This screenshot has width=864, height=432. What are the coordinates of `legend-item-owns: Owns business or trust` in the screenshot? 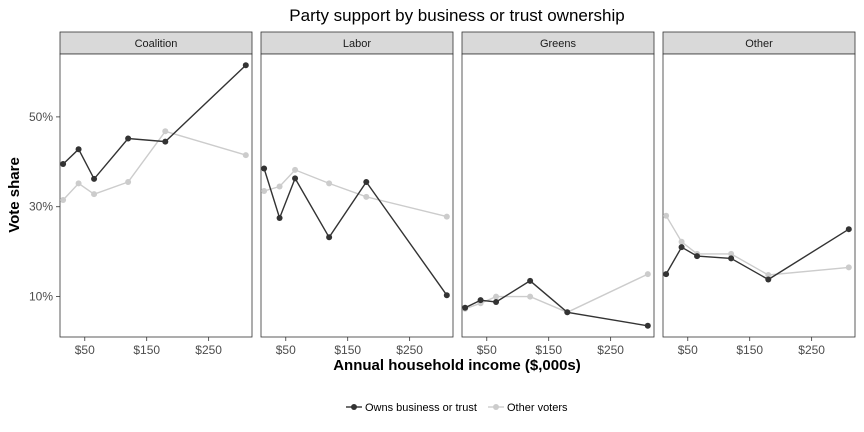 It's located at (411, 408).